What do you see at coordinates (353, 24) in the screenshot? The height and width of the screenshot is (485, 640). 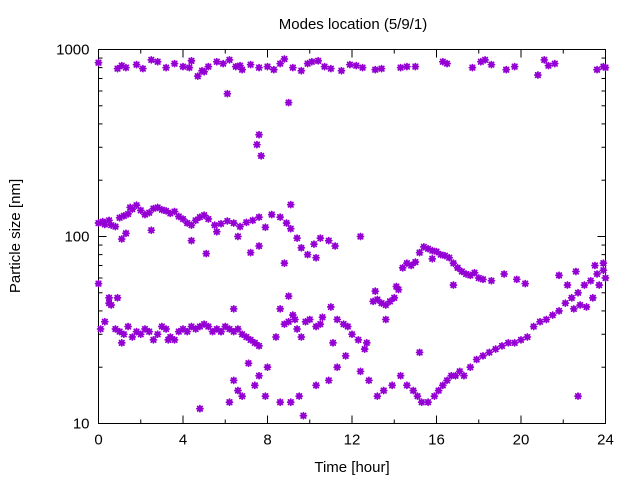 I see `chart-title: Modes location (5/9/1)` at bounding box center [353, 24].